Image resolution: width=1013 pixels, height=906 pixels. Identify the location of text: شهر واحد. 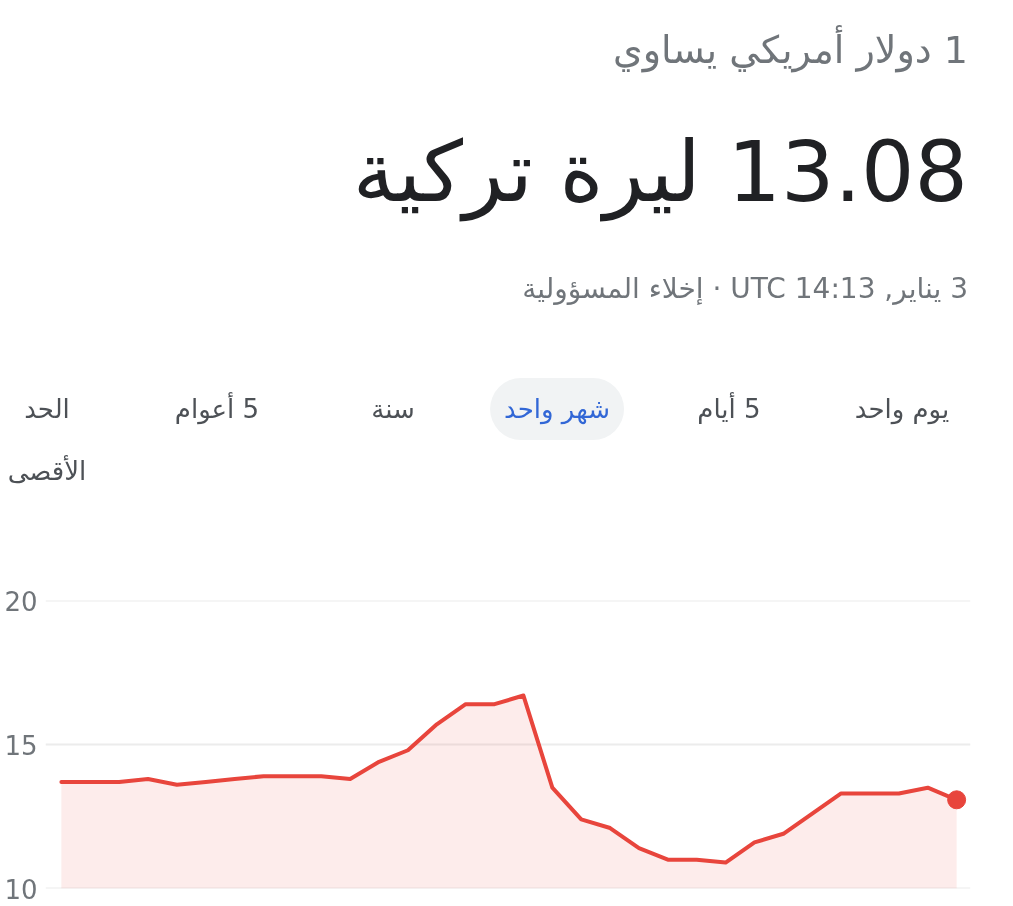
(557, 409).